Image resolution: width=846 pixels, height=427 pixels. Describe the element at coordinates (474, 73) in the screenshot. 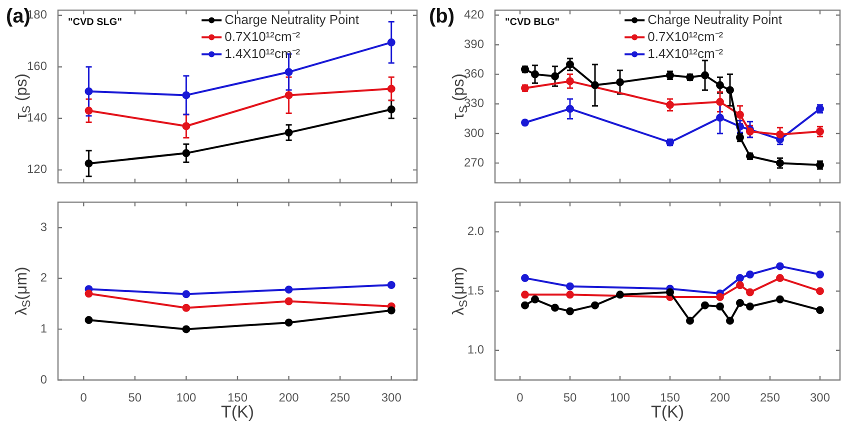

I see `y-tick-label: 360` at that location.